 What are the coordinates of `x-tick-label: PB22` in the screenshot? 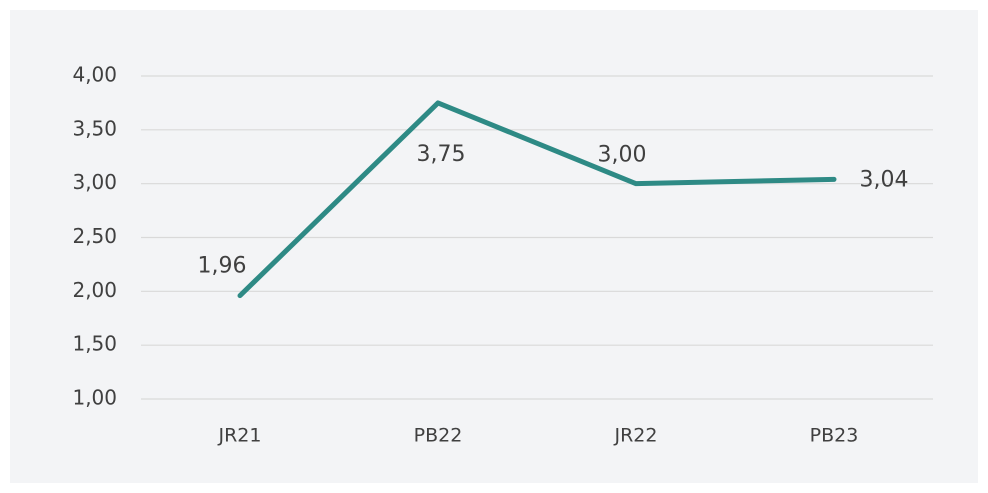 It's located at (438, 436).